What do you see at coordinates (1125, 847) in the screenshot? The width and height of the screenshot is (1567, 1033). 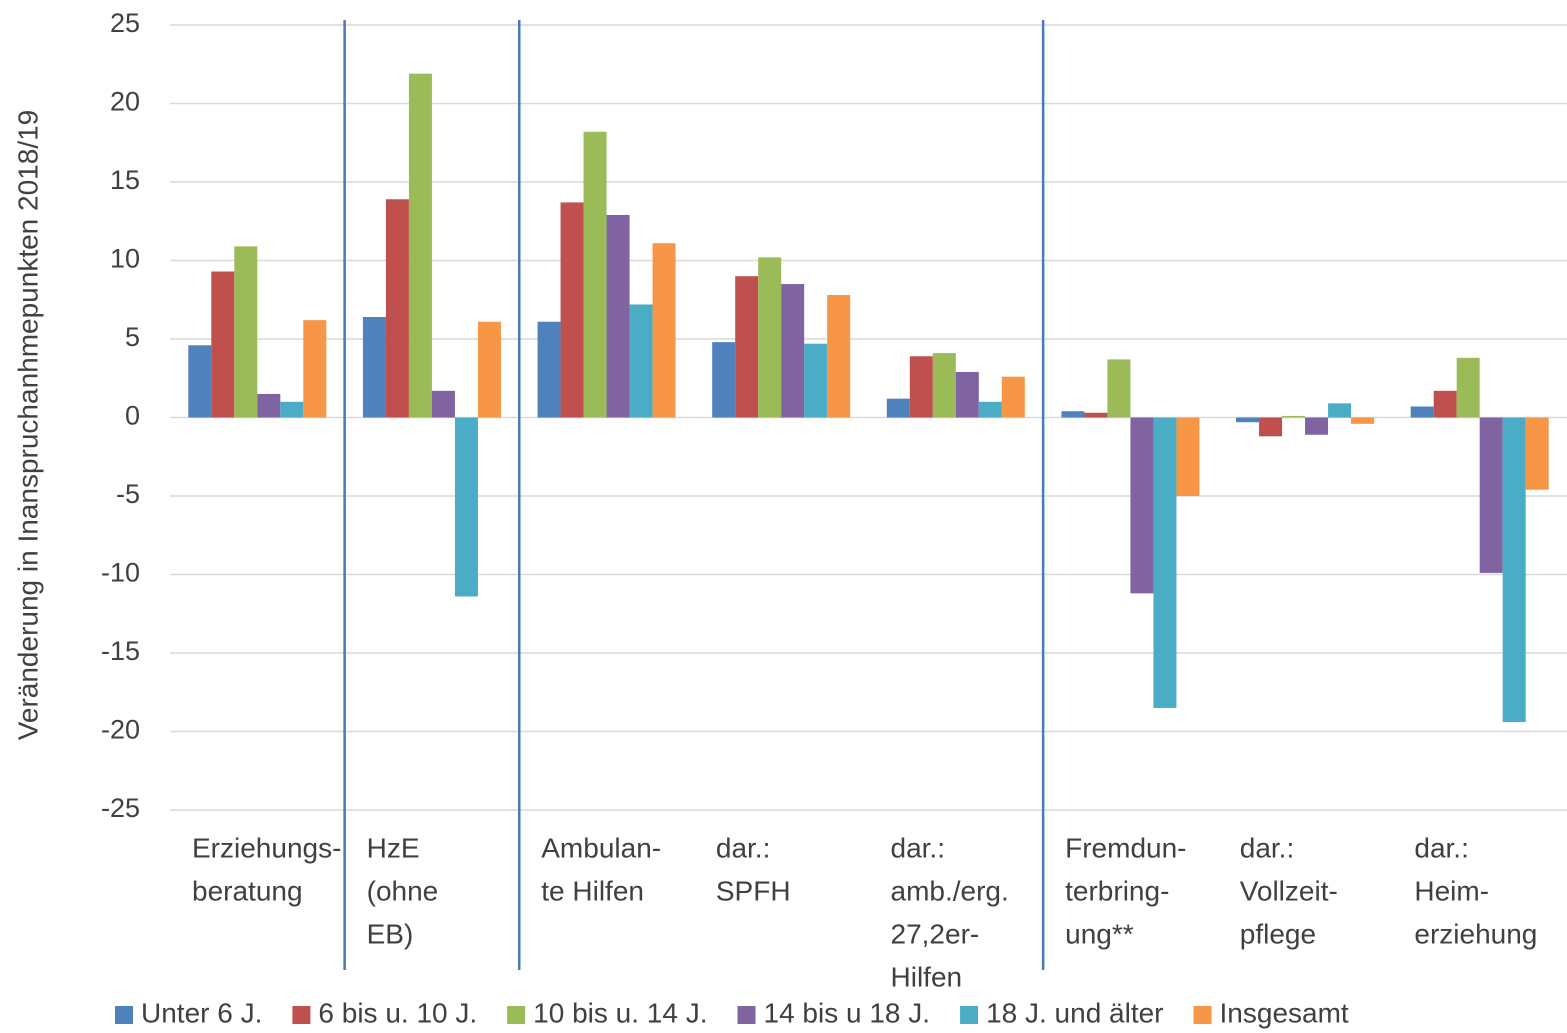 I see `x-tick-label: Fremdun-` at bounding box center [1125, 847].